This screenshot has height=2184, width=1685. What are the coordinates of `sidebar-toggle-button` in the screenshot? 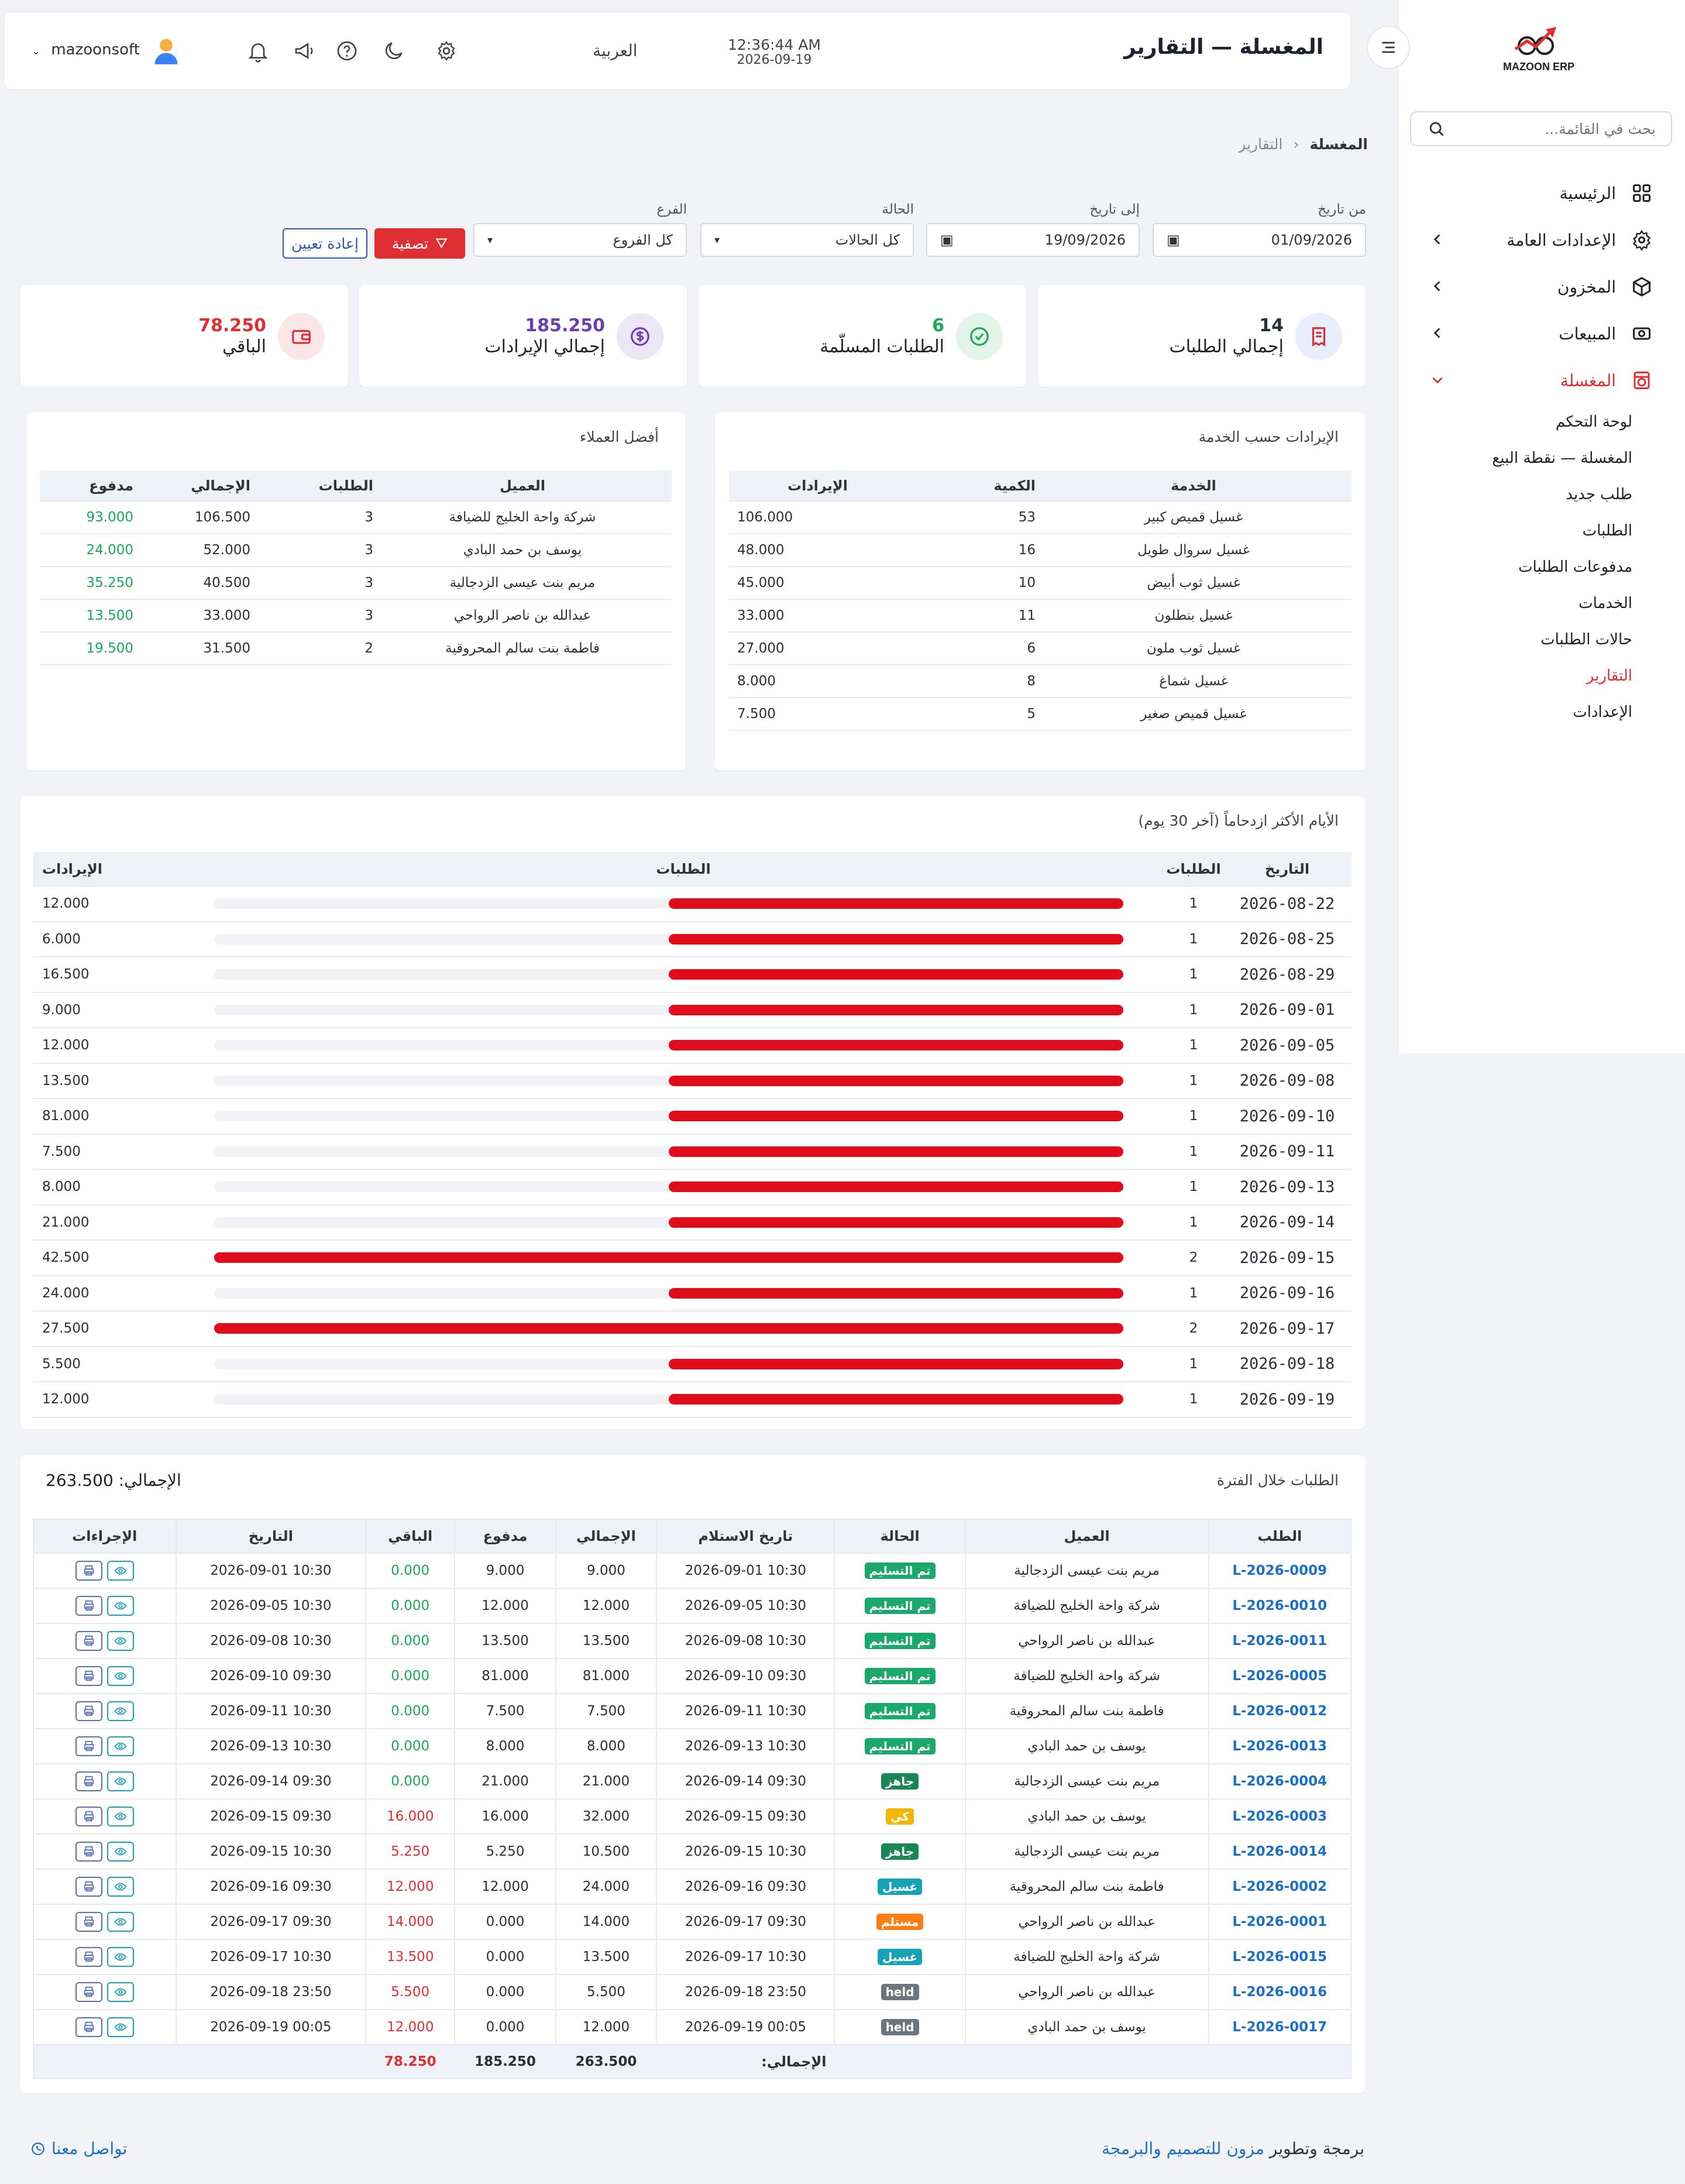 It's located at (1388, 47).